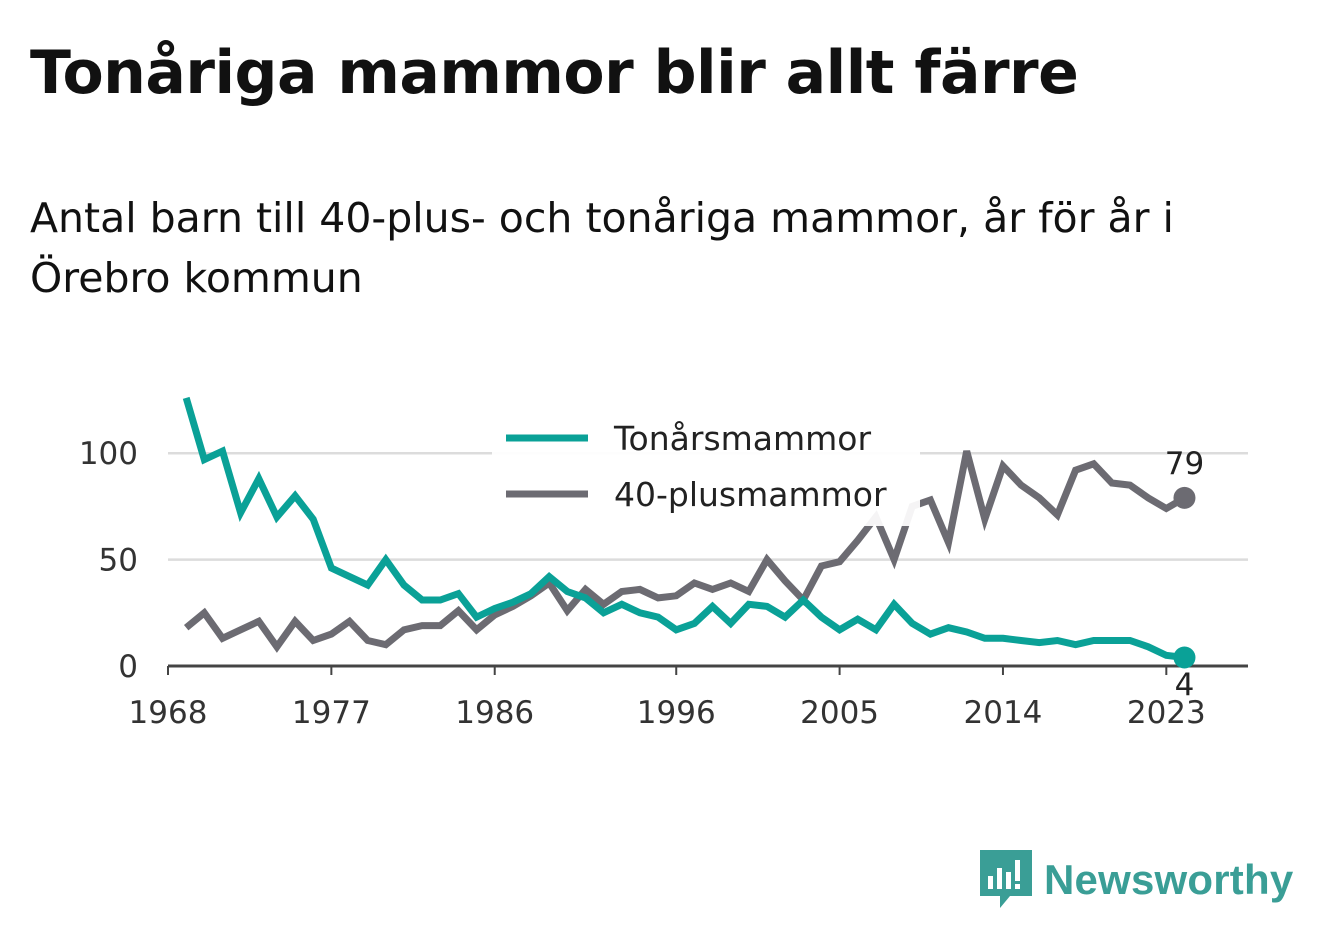 This screenshot has width=1322, height=939. I want to click on series-end-label: 79, so click(1184, 464).